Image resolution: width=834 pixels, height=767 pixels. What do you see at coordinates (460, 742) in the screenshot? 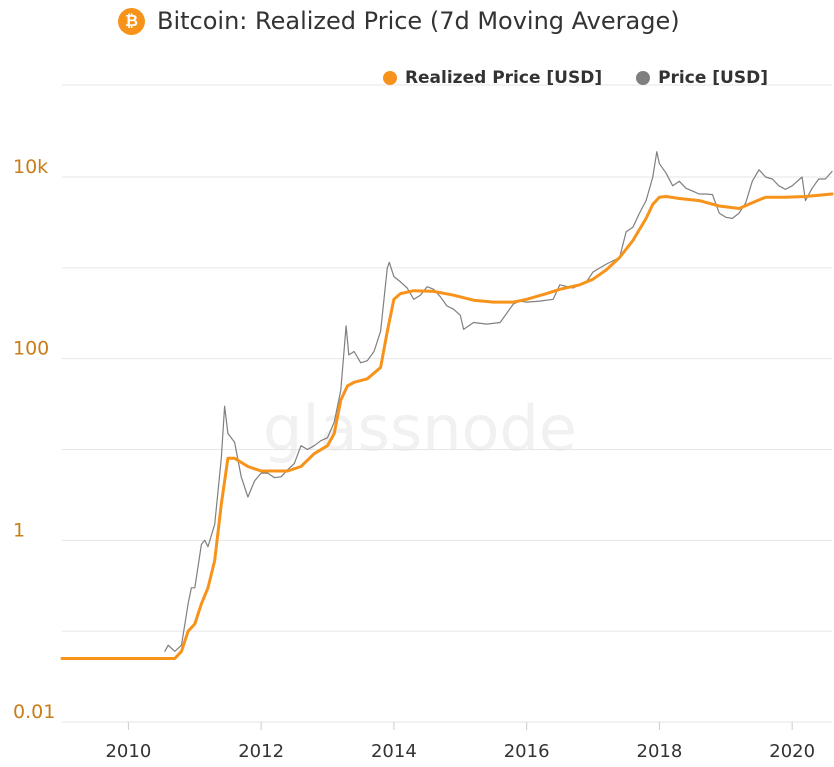
I see `x-axis: 2010 2012 2014 2016 2018 2020` at bounding box center [460, 742].